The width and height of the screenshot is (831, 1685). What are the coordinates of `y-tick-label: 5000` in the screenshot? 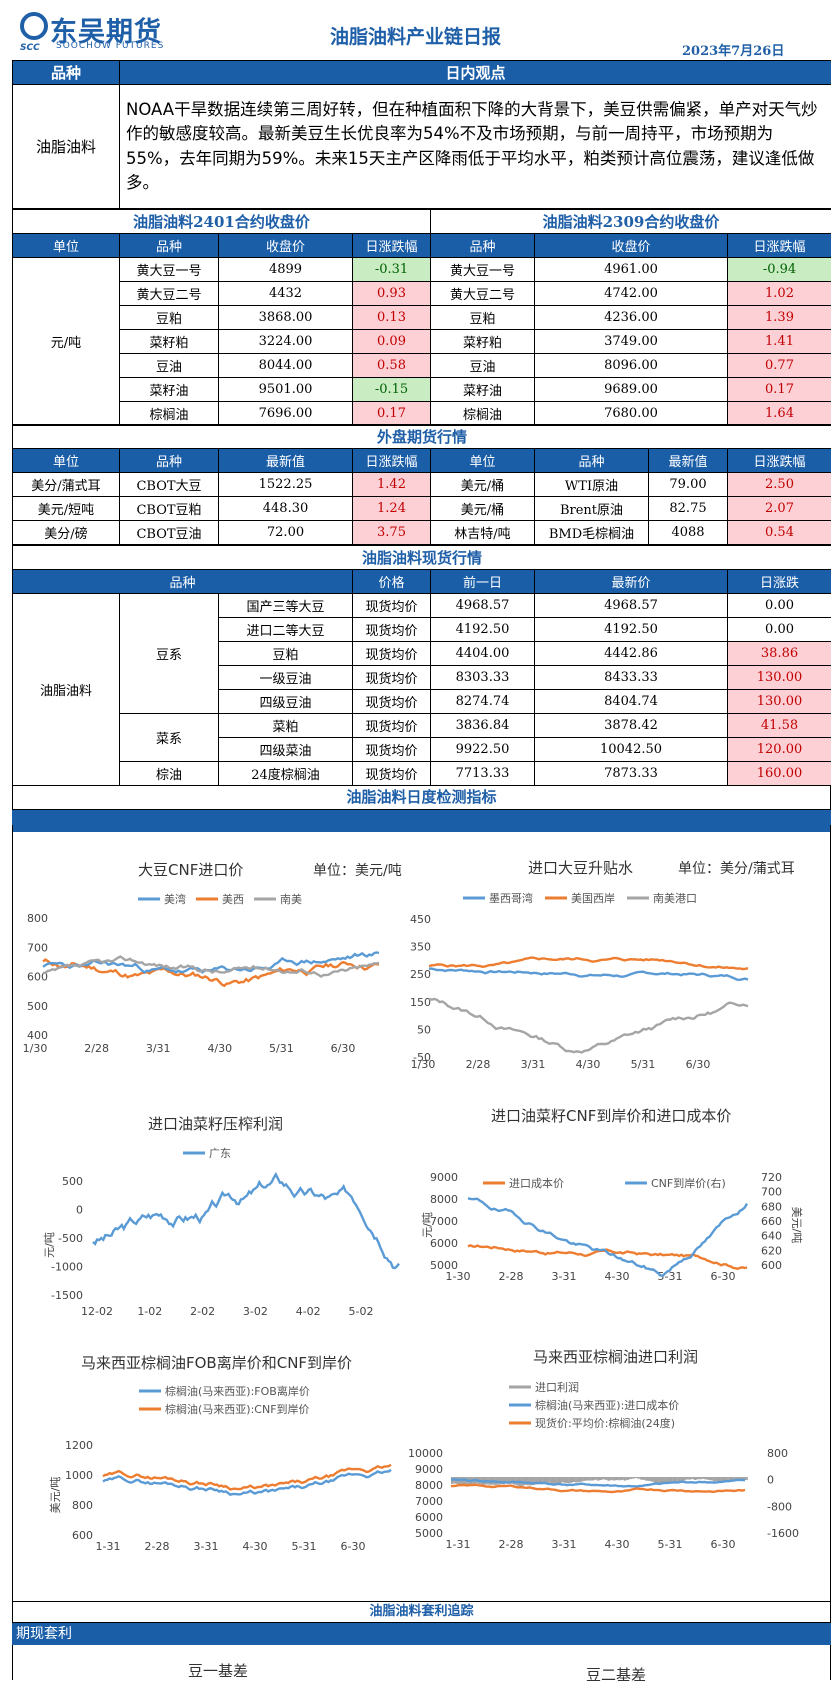 It's located at (429, 1533).